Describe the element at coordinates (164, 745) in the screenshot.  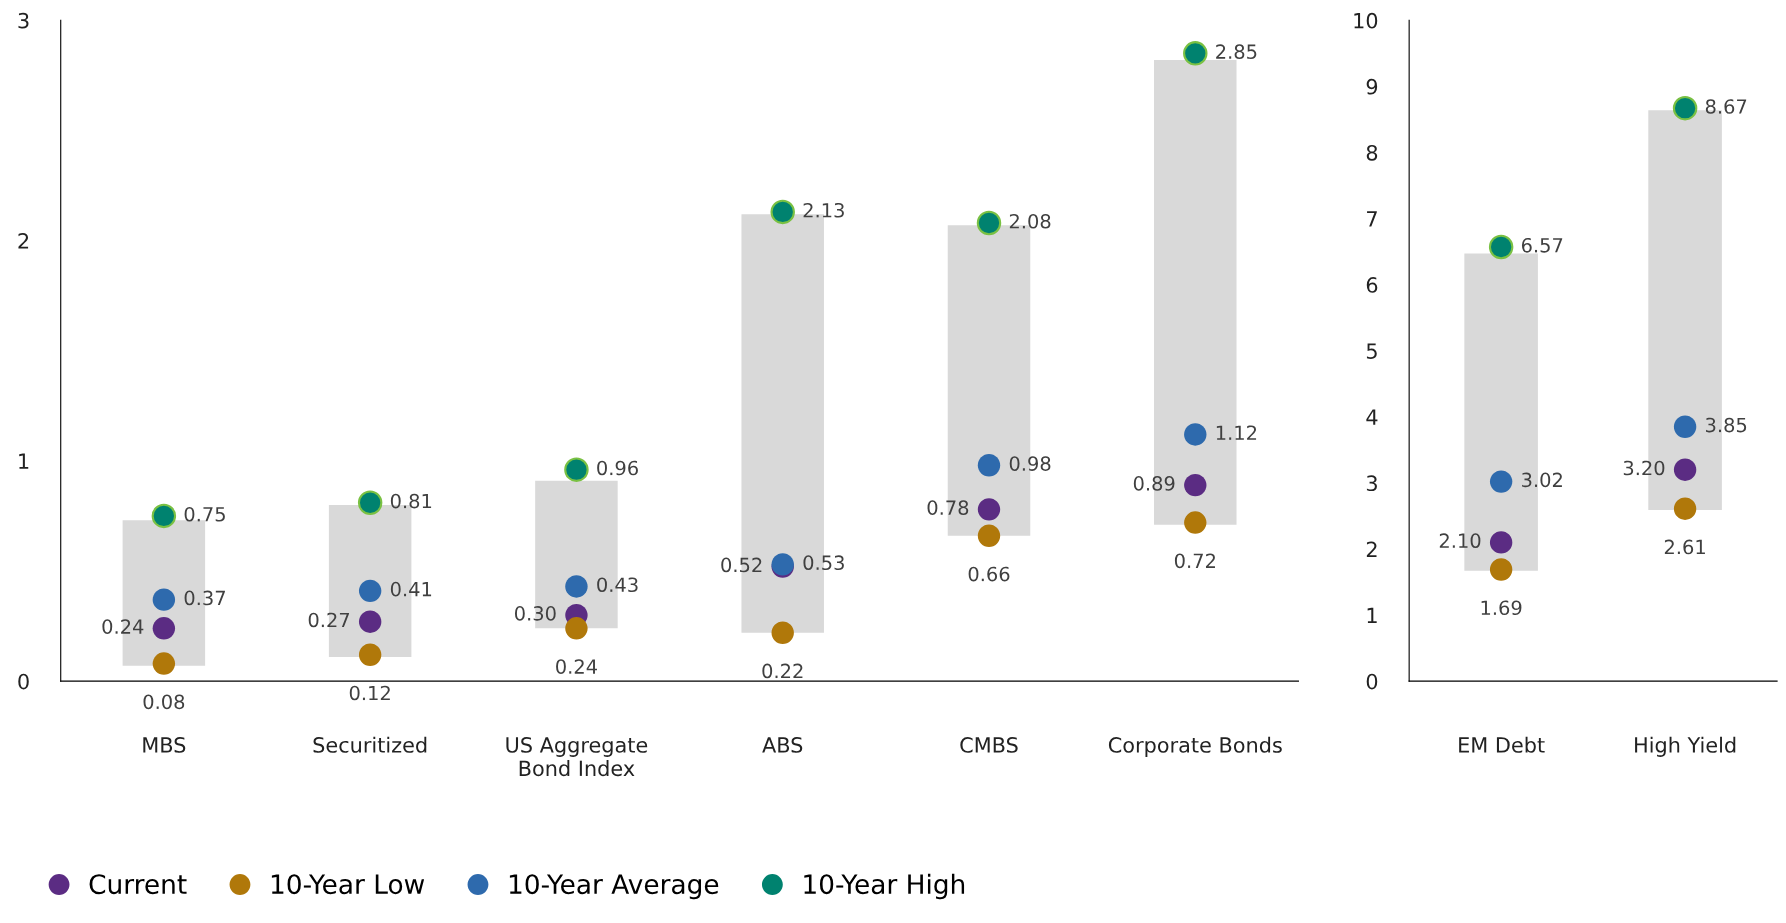
I see `x-tick-label: MBS` at that location.